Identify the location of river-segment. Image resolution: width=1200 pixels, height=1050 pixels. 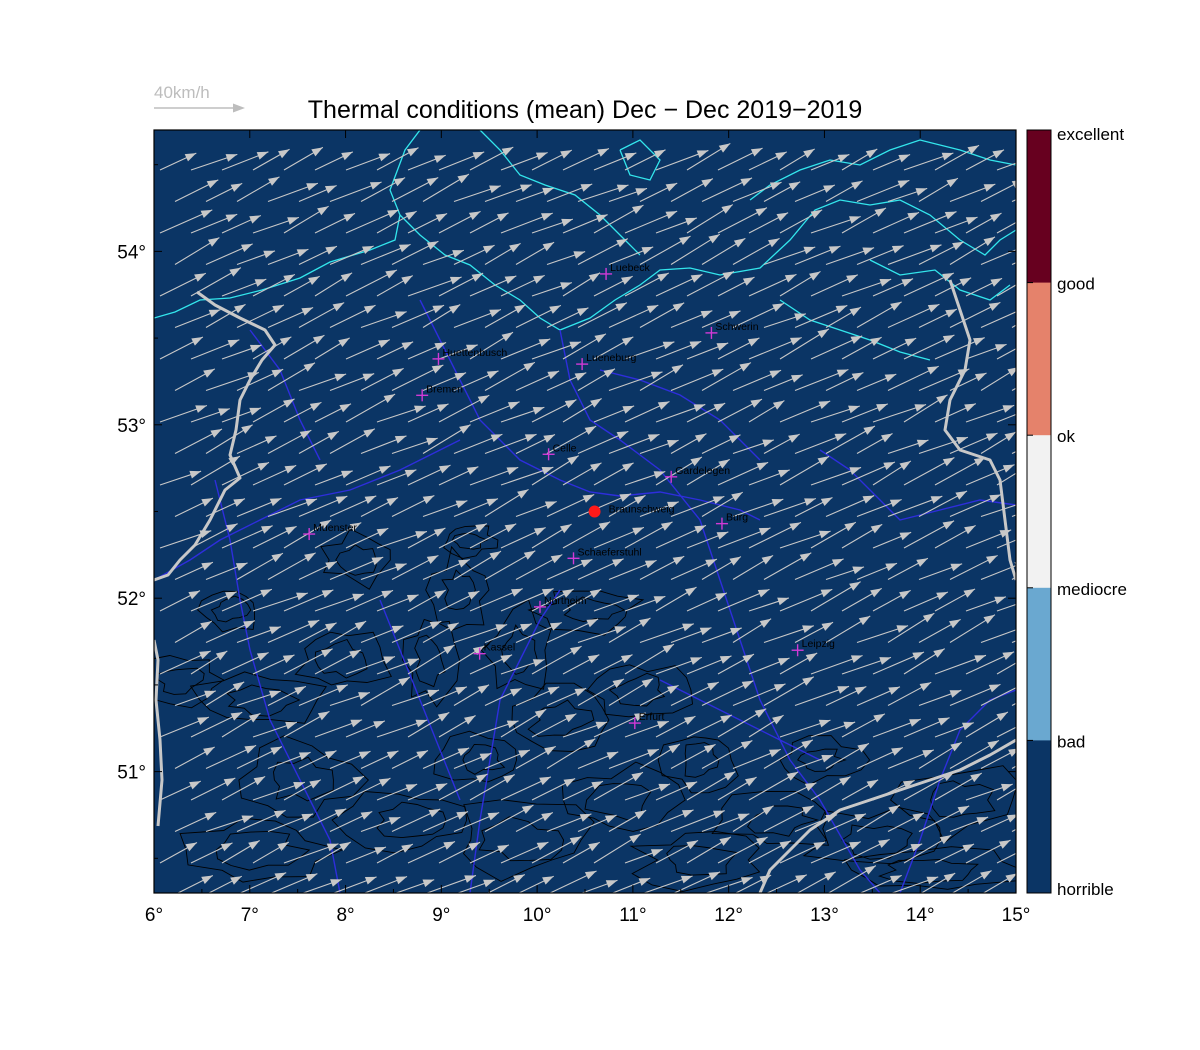
(590, 410).